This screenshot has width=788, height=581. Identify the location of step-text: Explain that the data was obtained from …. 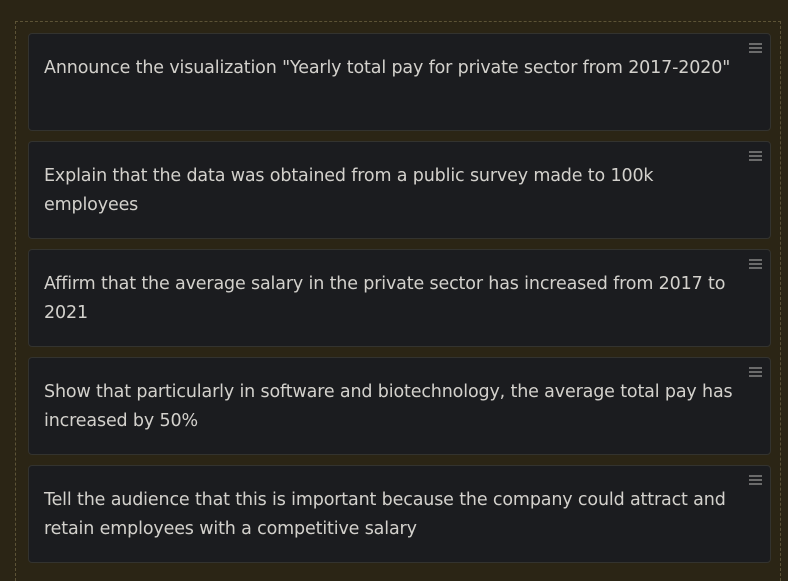
(349, 190).